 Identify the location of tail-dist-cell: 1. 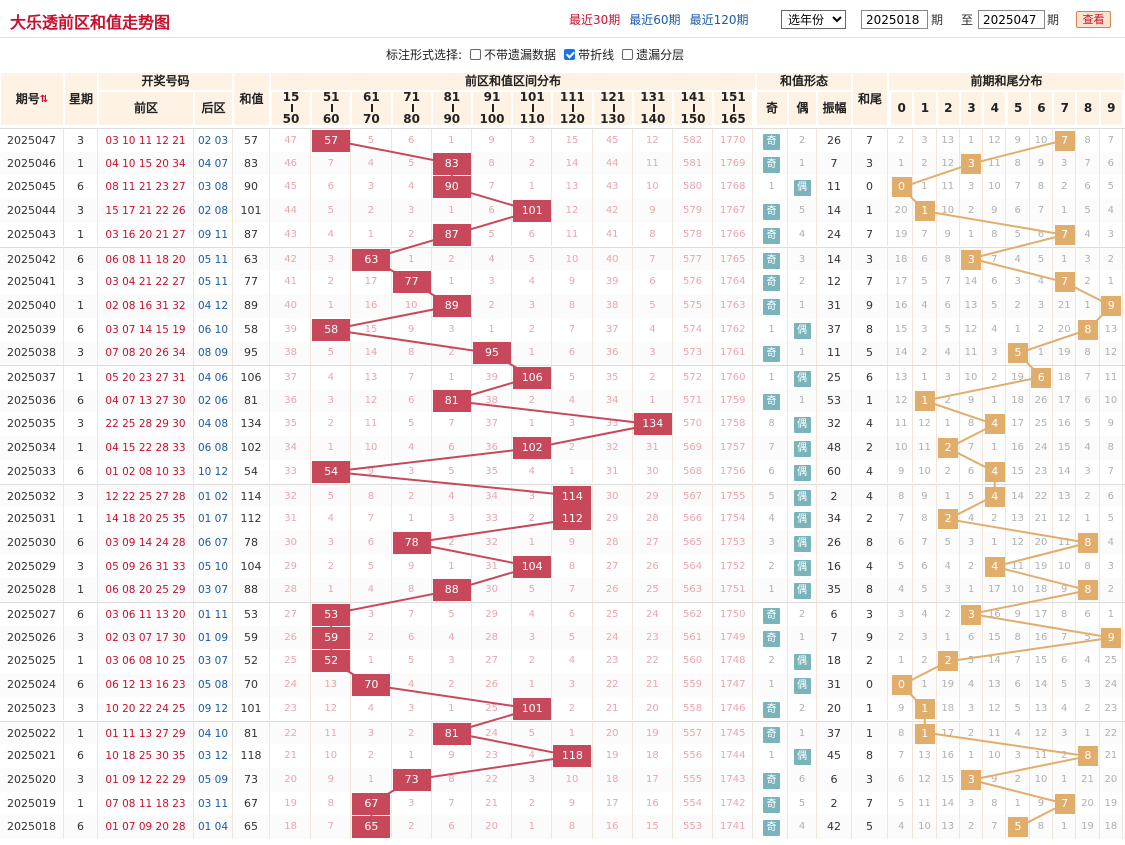
(1065, 779).